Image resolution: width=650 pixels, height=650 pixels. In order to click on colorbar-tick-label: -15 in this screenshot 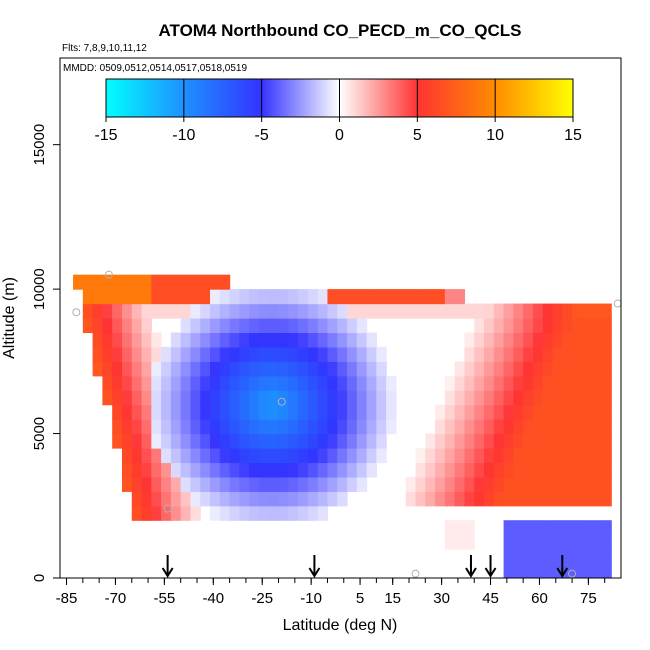, I will do `click(105, 135)`.